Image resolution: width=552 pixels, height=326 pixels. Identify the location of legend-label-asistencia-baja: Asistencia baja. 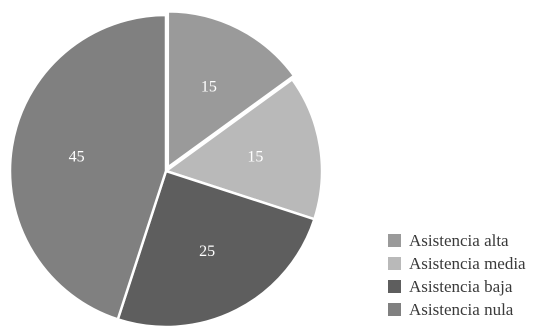
(461, 286).